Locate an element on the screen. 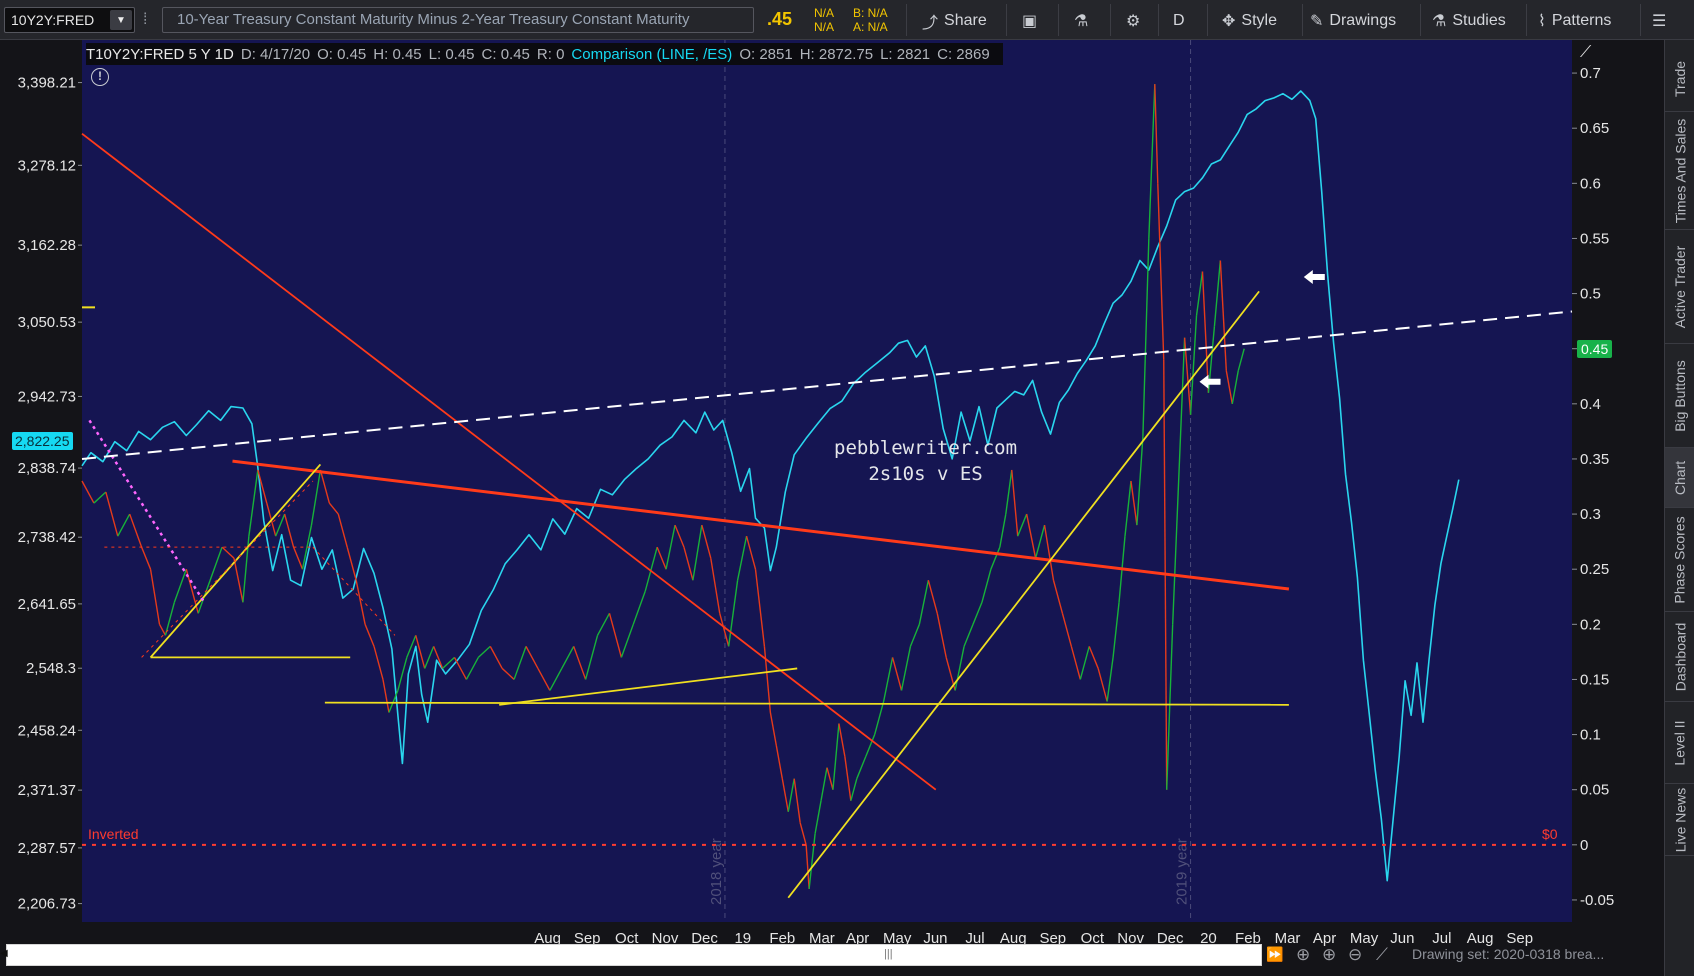 This screenshot has height=976, width=1694. side-tab-live-news: Live News is located at coordinates (1679, 820).